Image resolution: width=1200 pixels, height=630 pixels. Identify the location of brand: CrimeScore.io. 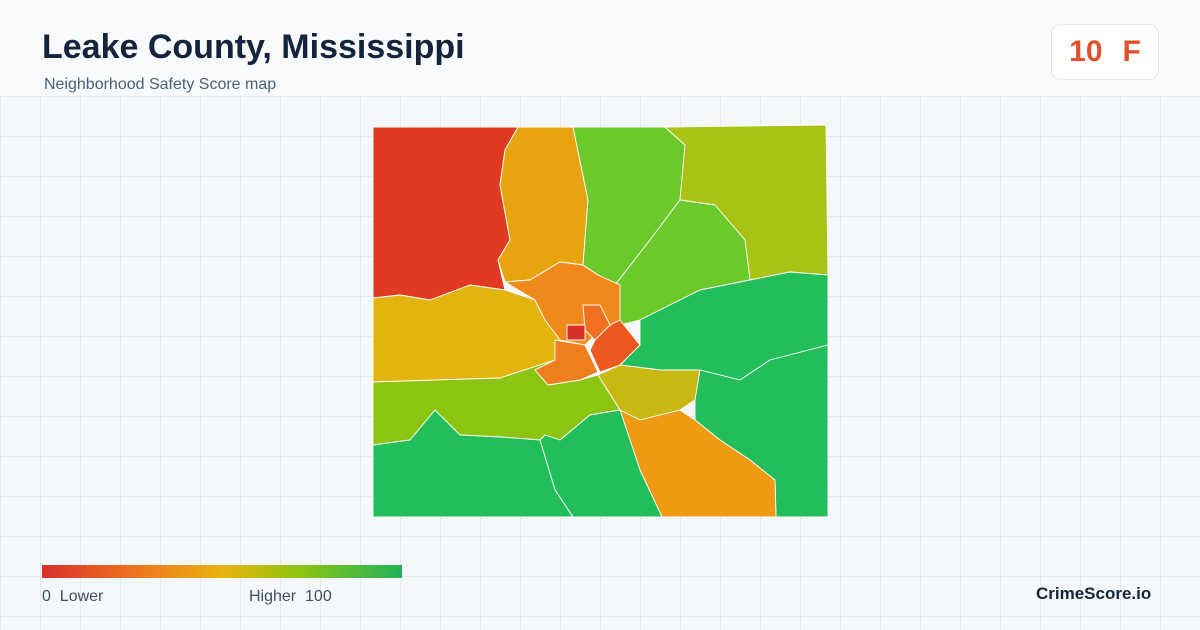
(1094, 593).